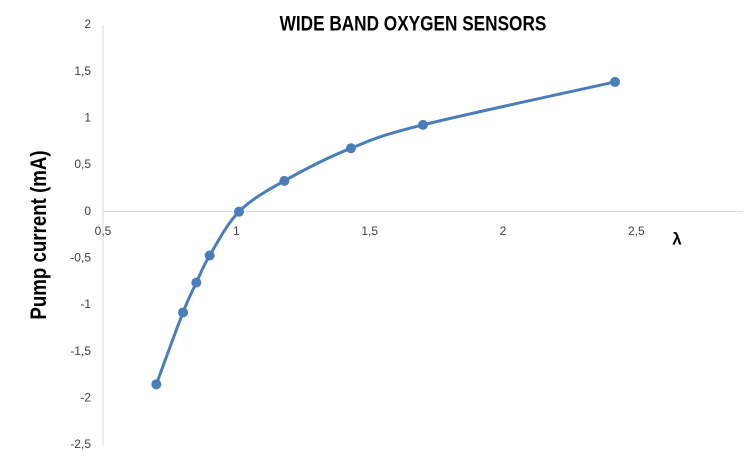  Describe the element at coordinates (80, 258) in the screenshot. I see `y-tick-label: -0,5` at that location.